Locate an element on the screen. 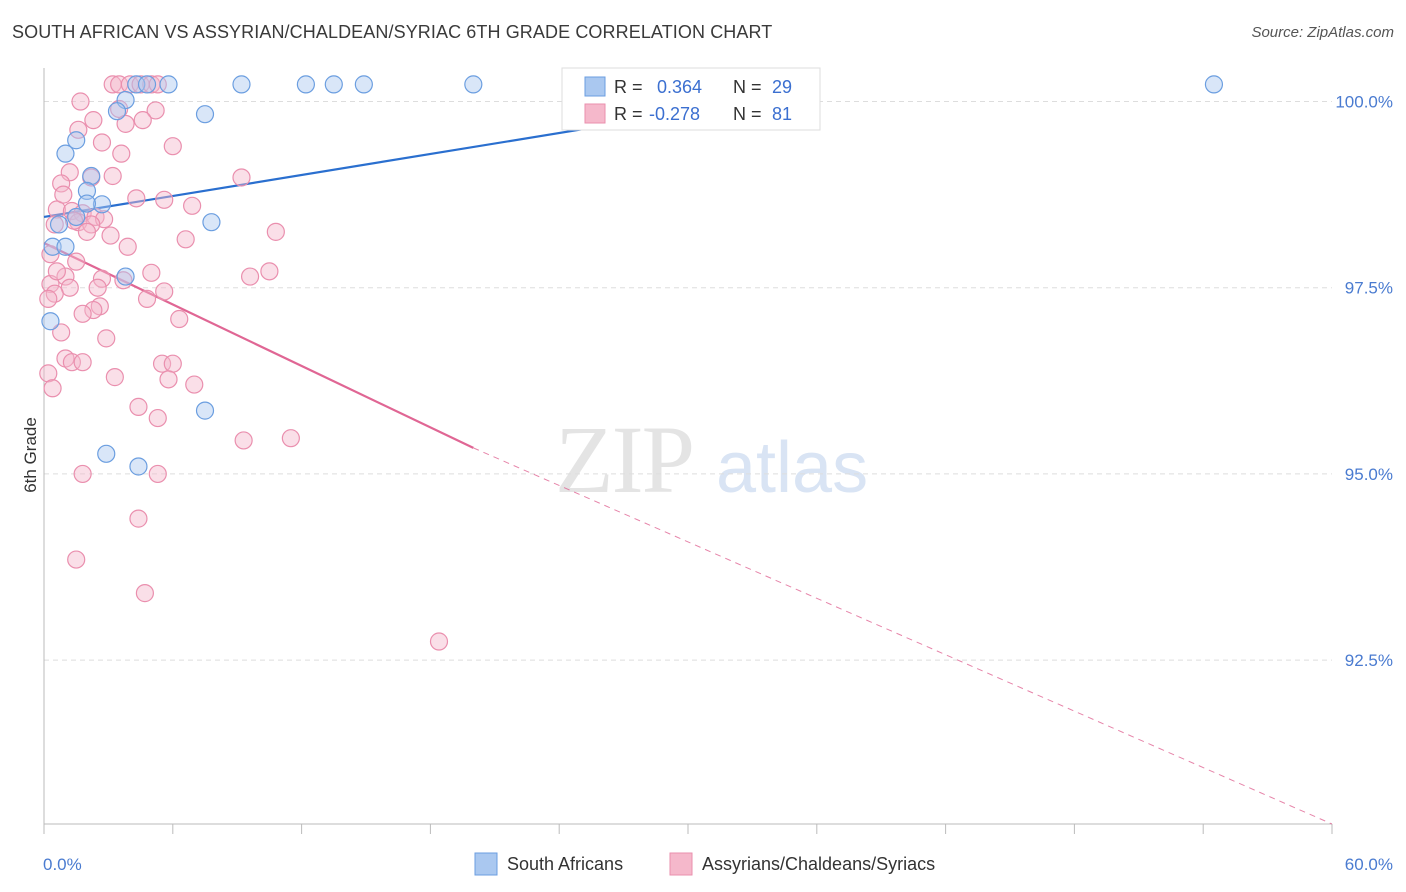  stats-n-value-blue: 29 is located at coordinates (782, 87).